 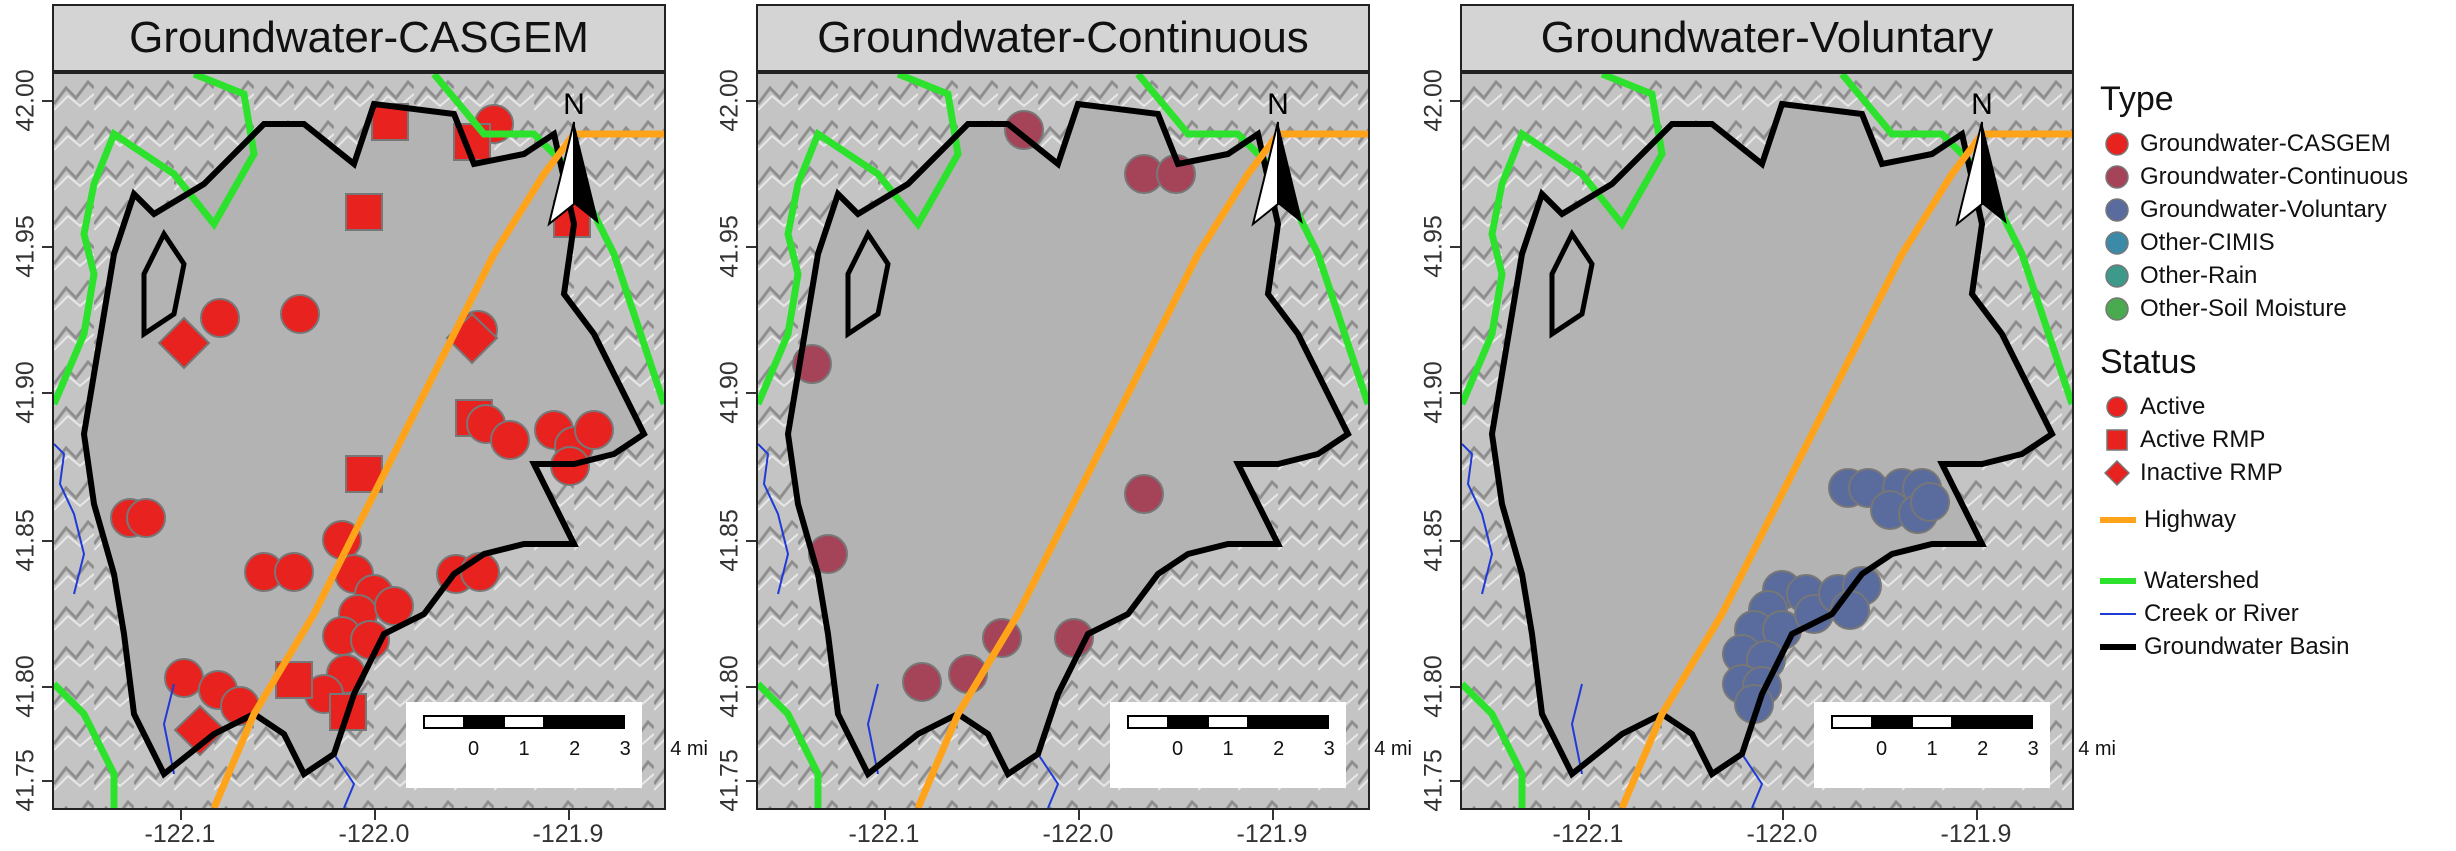 What do you see at coordinates (25, 246) in the screenshot?
I see `latitude-tick-label: 41.95` at bounding box center [25, 246].